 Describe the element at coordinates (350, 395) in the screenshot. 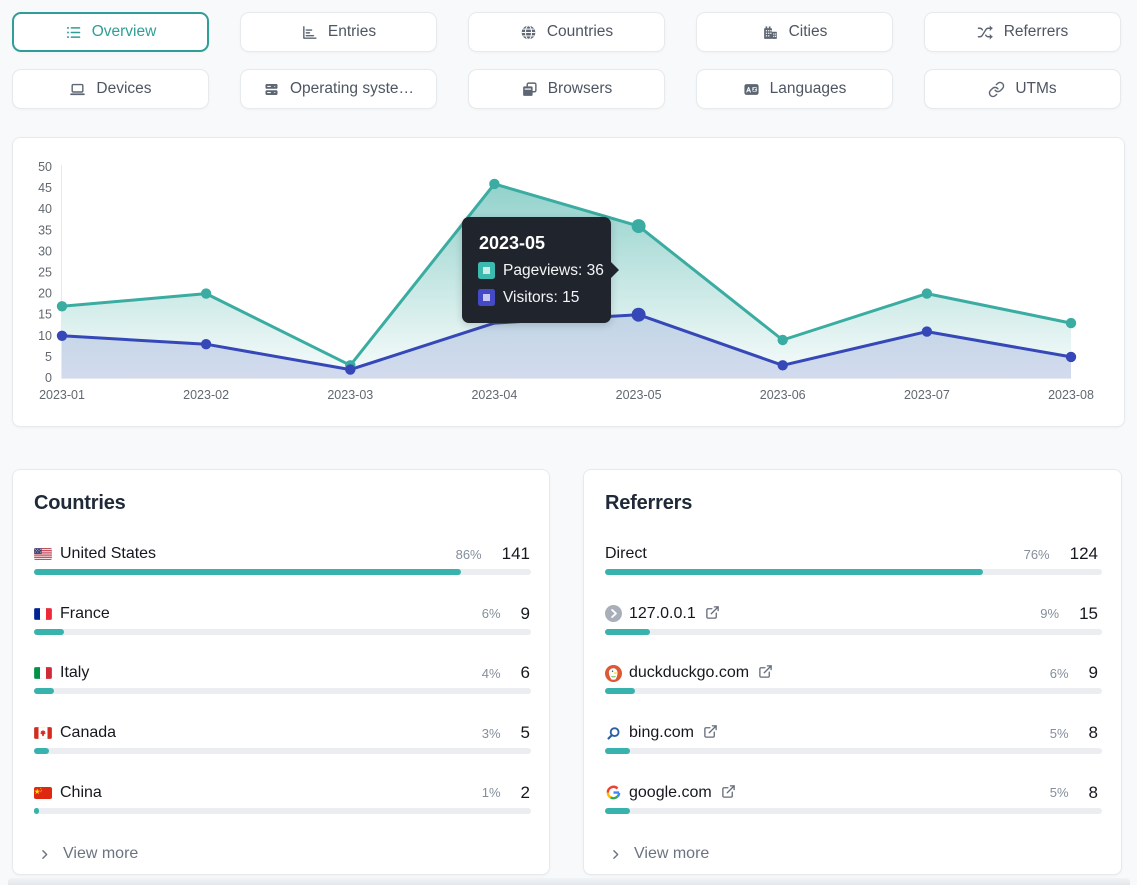

I see `svg-text: 2023-03` at that location.